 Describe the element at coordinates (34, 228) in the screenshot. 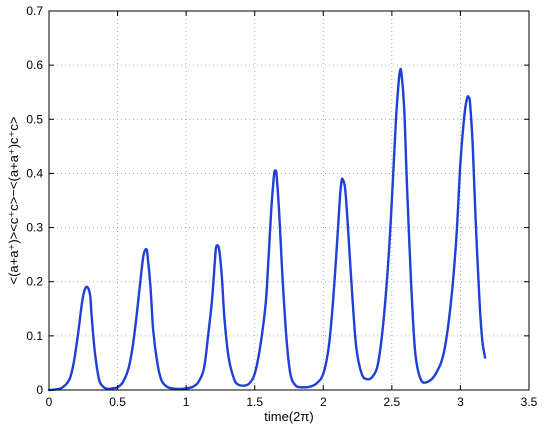

I see `y-tick-label: 0.3` at that location.